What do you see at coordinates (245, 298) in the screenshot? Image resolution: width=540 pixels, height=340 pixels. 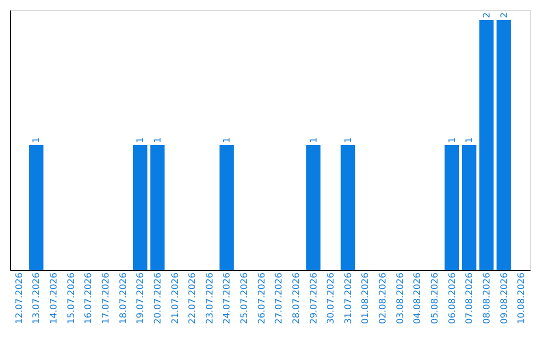 I see `x-tick-label: 25.07.2026` at bounding box center [245, 298].